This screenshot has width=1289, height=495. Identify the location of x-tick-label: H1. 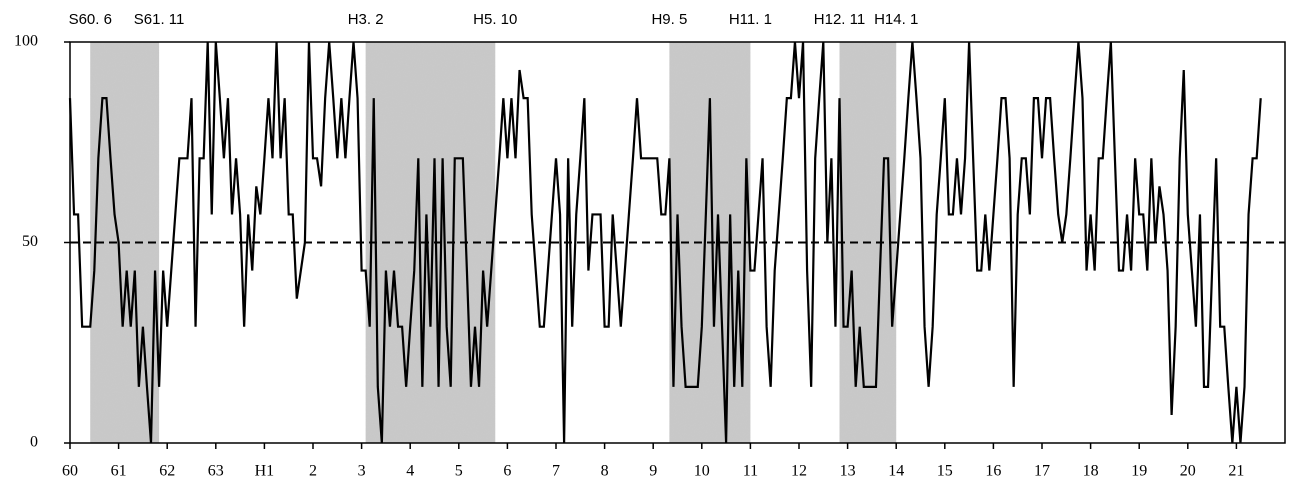
(265, 471).